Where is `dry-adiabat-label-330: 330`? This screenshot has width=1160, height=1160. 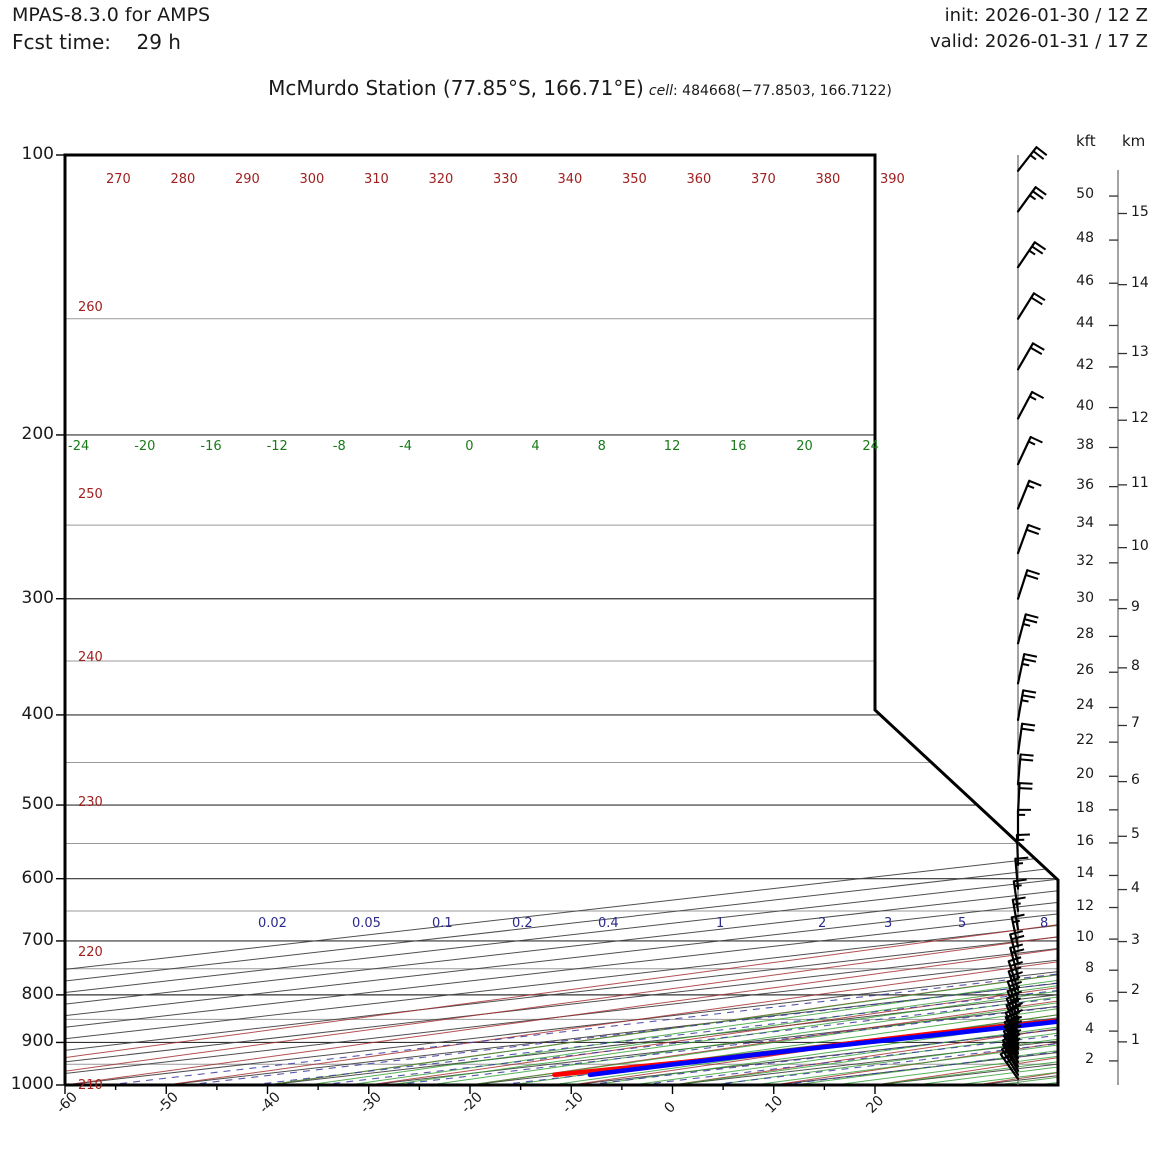
dry-adiabat-label-330: 330 is located at coordinates (505, 179).